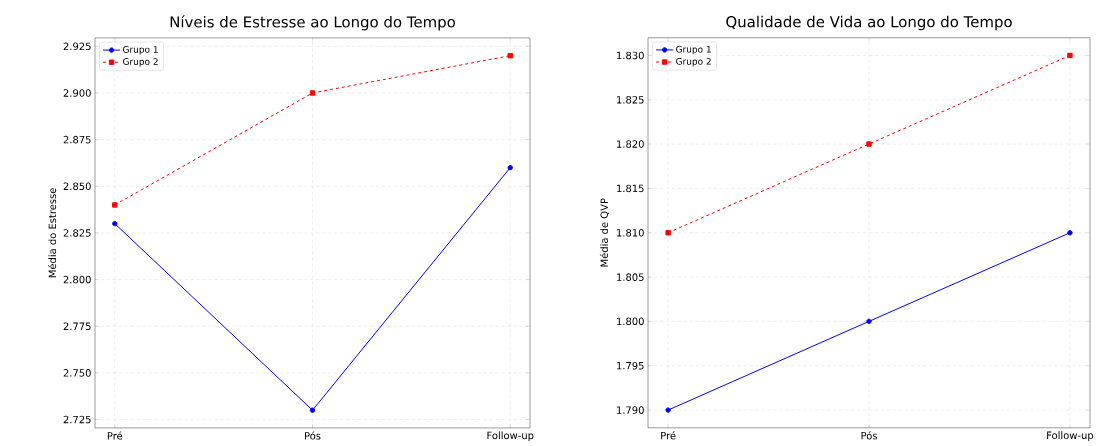 The width and height of the screenshot is (1118, 446). Describe the element at coordinates (312, 23) in the screenshot. I see `chart-title: Níveis de Estresse ao Longo do Tempo` at that location.